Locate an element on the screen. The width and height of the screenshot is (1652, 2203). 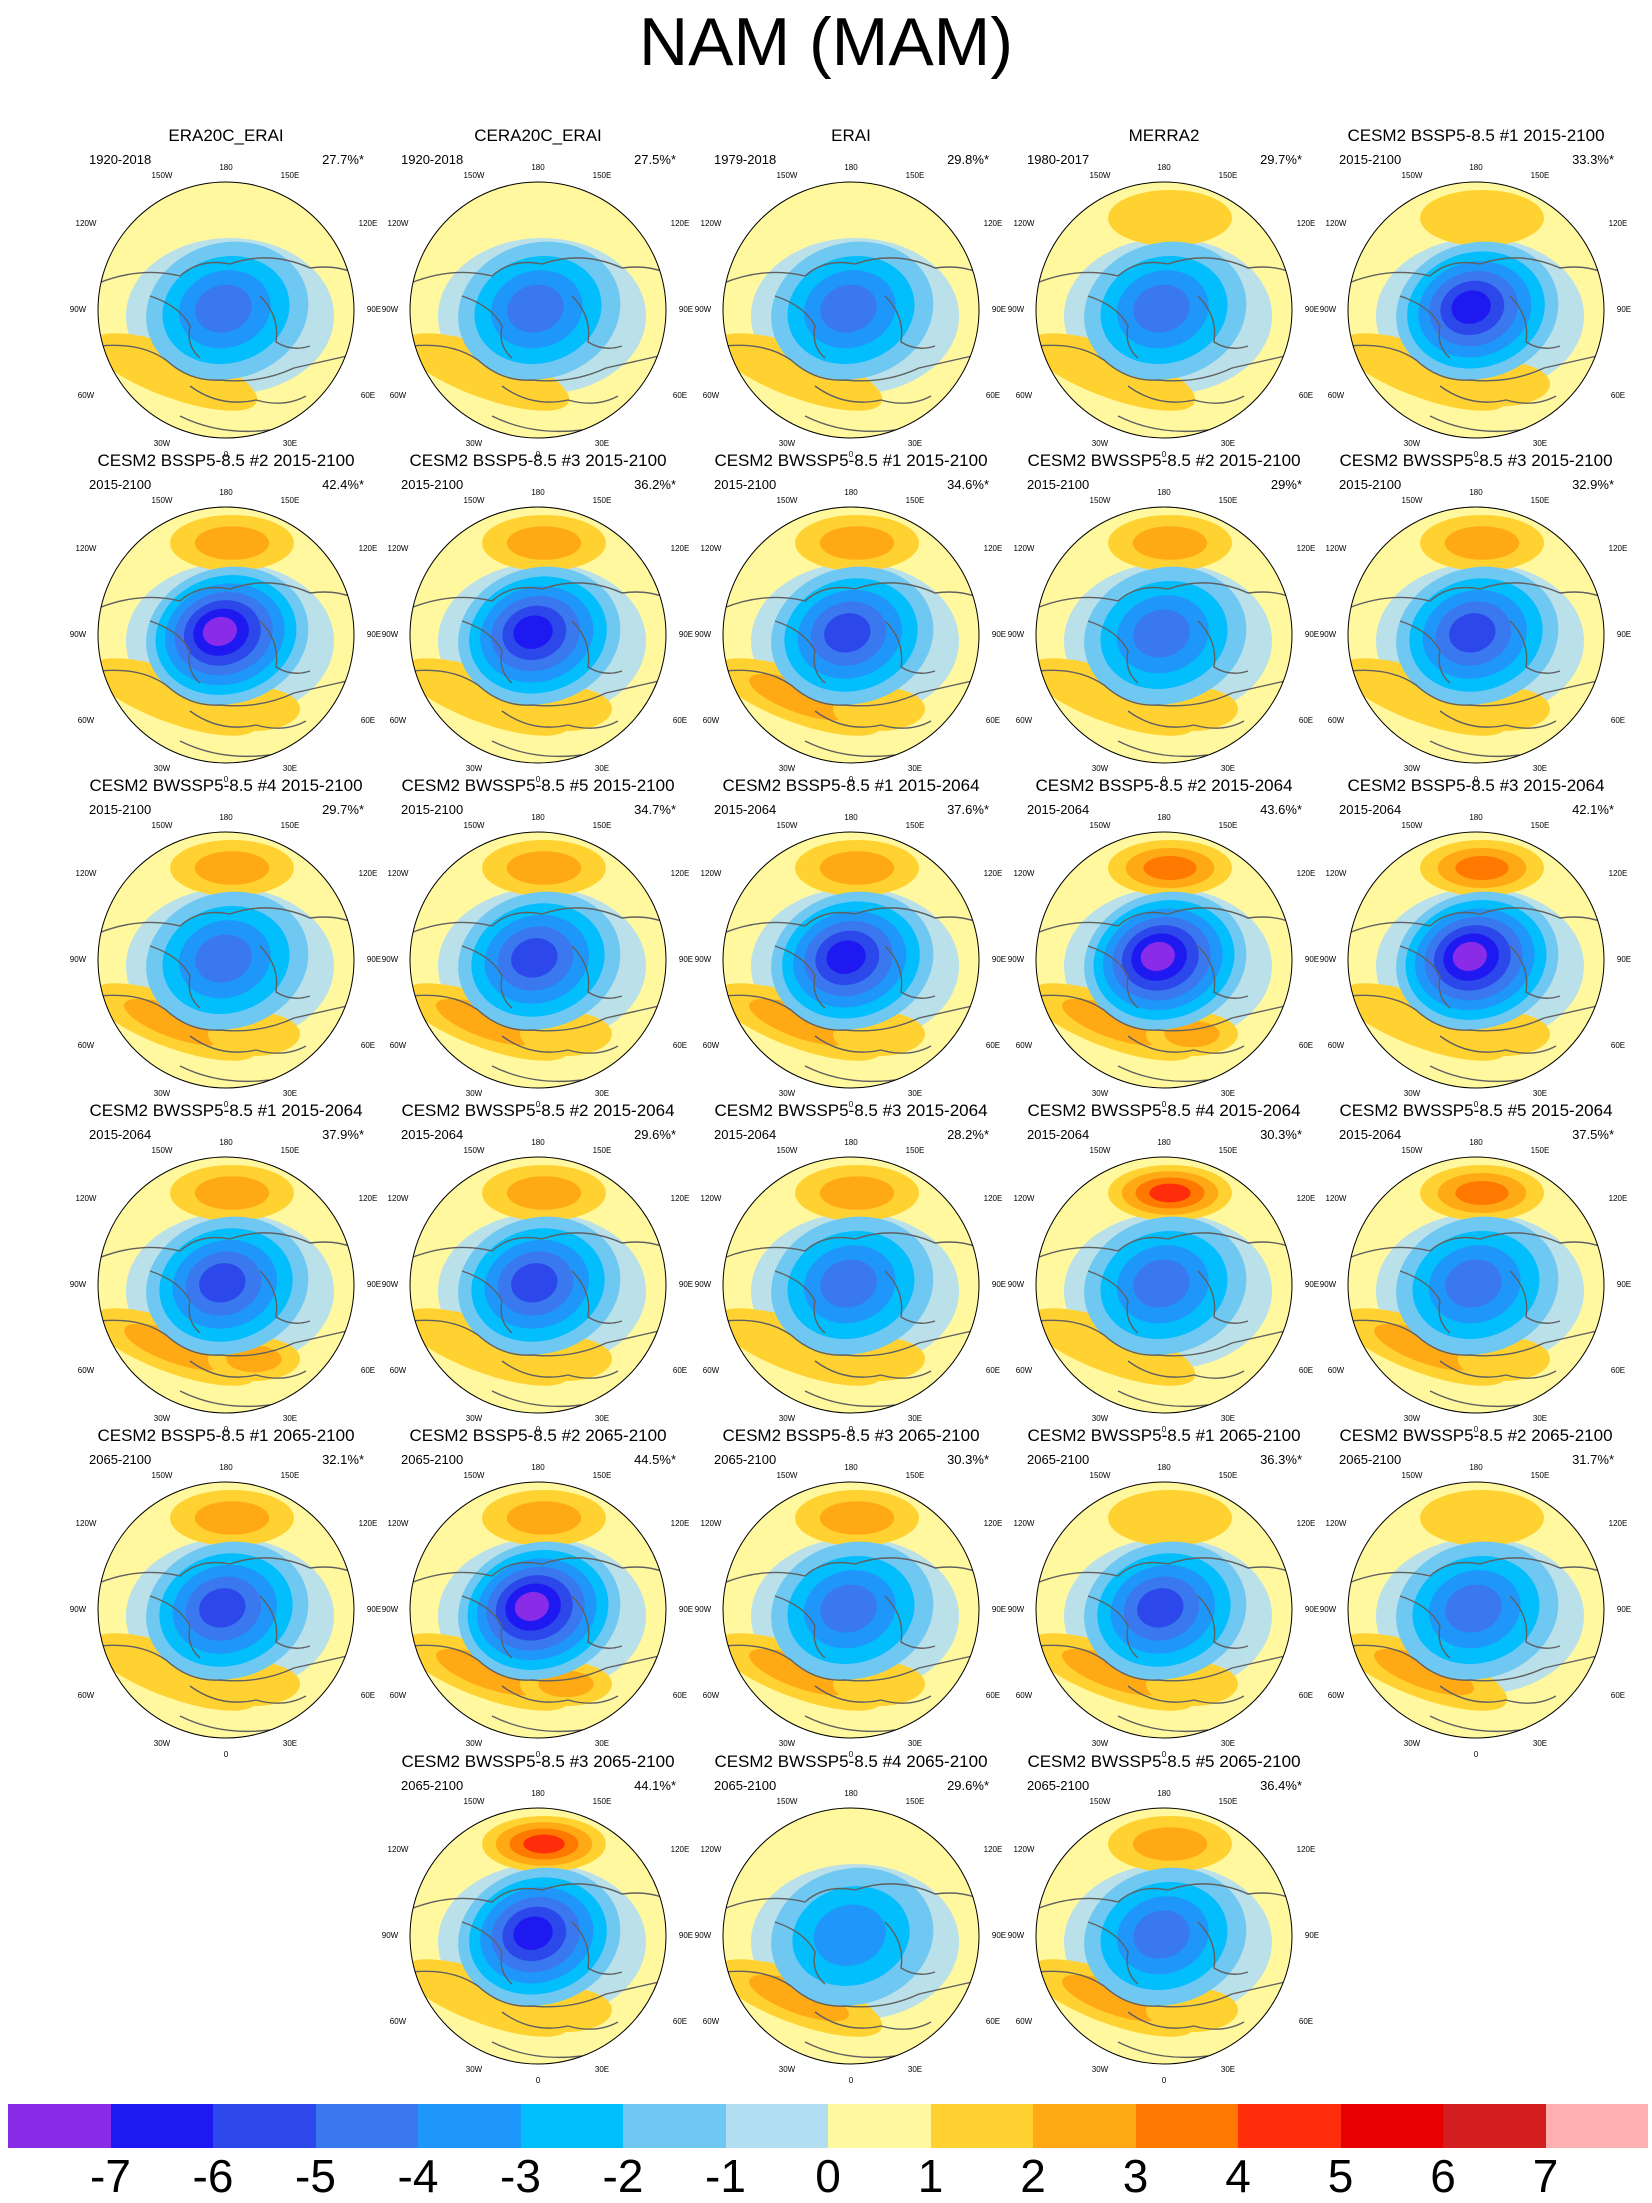
panel-title: CESM2 BWSSP5-8.5 #3 2065-2100 is located at coordinates (538, 1761).